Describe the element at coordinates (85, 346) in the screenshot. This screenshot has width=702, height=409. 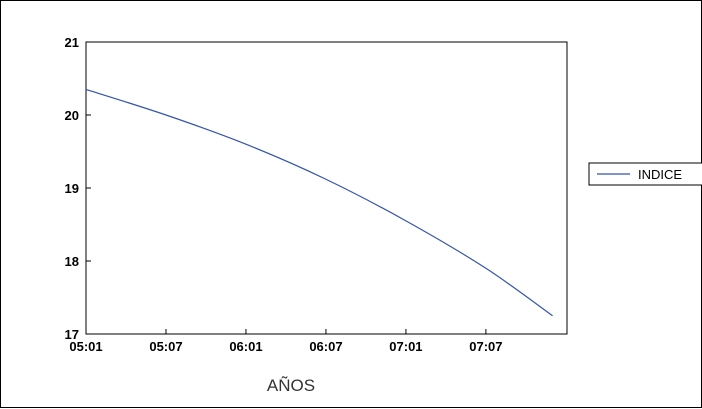
I see `x-tick-label: 05:01` at that location.